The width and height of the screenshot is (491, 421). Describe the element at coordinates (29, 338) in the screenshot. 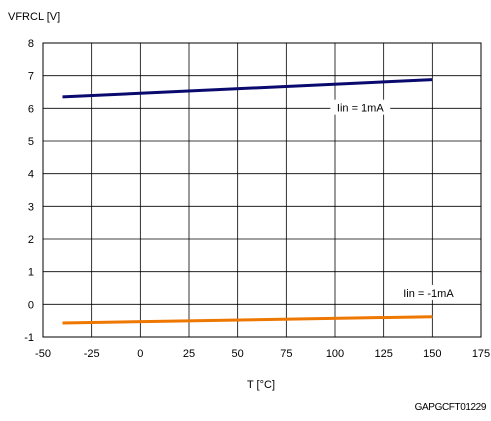

I see `y-tick-label: -1` at that location.